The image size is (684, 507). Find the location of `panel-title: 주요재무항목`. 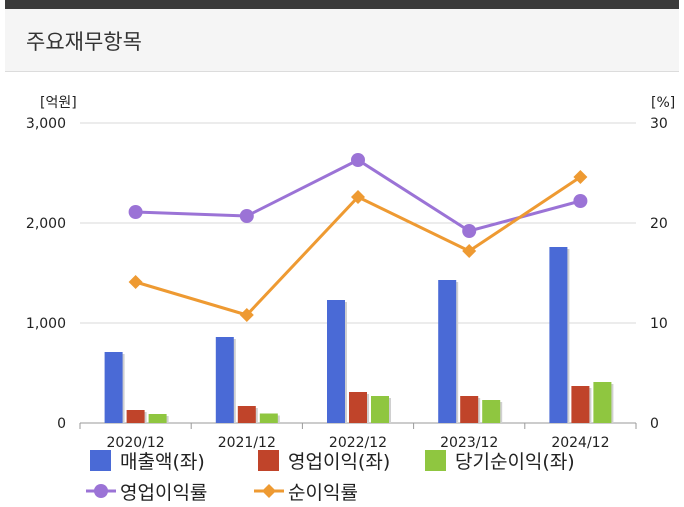

panel-title: 주요재무항목 is located at coordinates (84, 42).